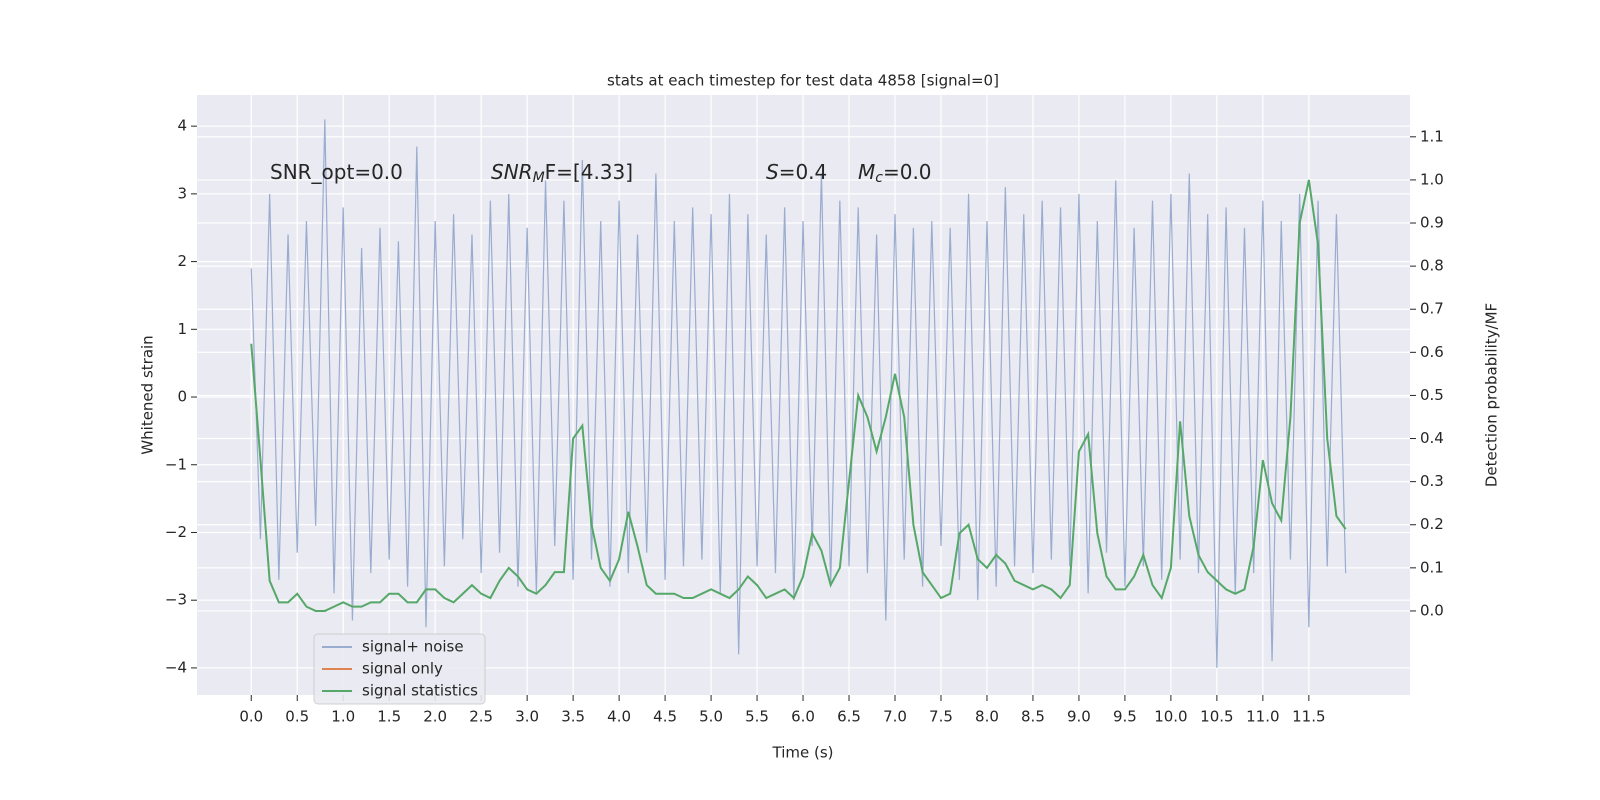  I want to click on y-tick-label: 2, so click(182, 261).